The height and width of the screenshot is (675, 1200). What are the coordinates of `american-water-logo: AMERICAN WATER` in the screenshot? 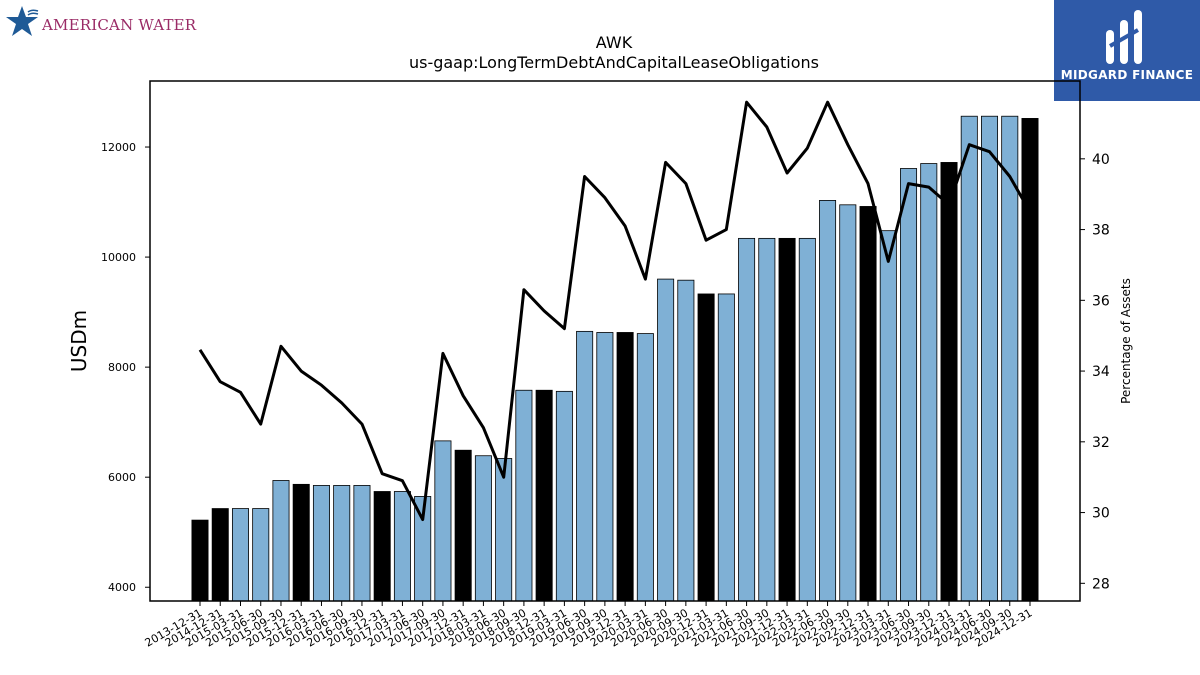 It's located at (104, 24).